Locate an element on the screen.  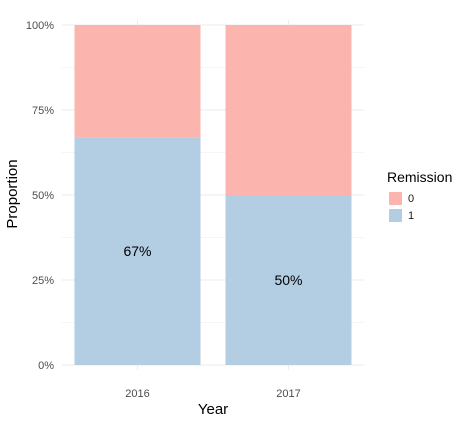
y-tick-label-1: 25% is located at coordinates (43, 281).